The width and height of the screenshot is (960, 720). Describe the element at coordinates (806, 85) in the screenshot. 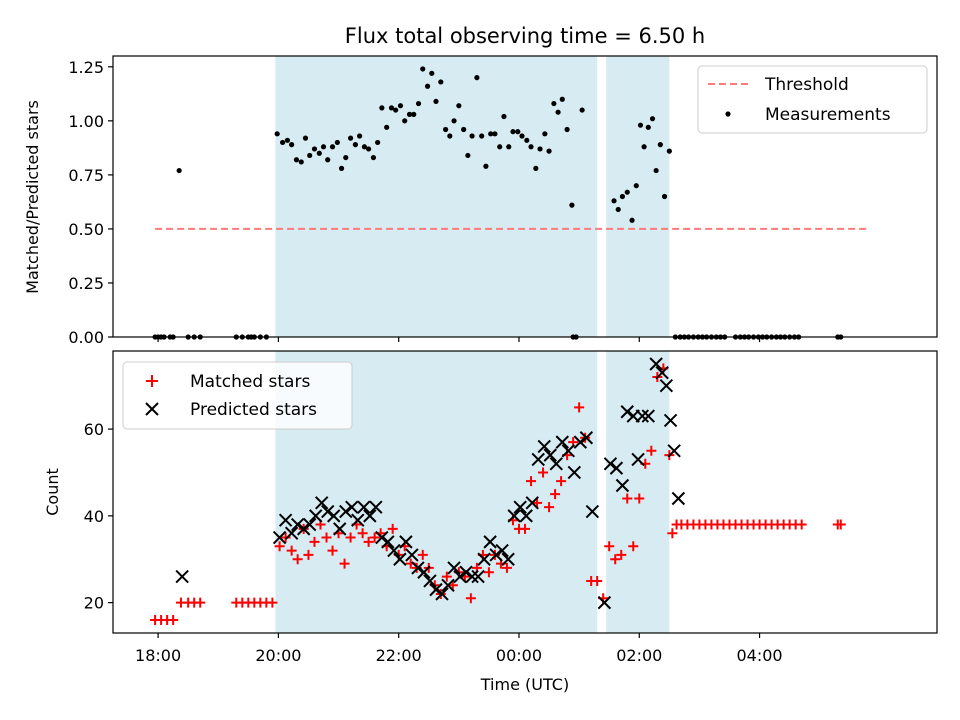

I see `legend-threshold-label: Threshold` at that location.